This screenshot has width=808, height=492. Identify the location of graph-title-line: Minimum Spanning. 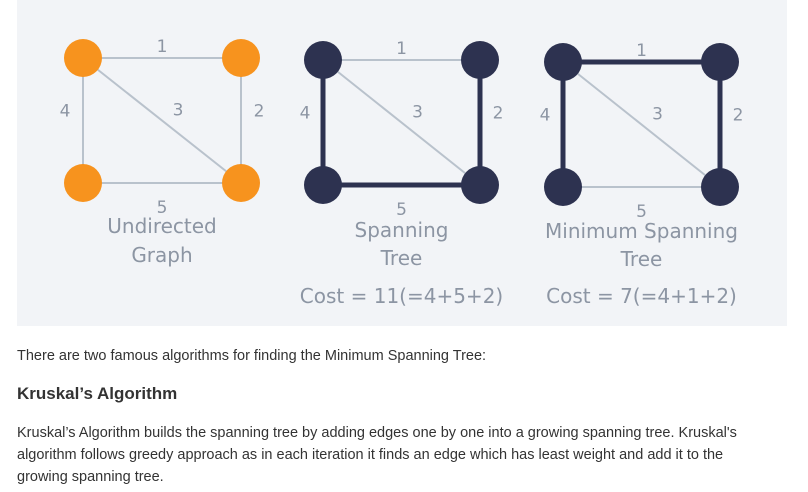
(641, 231).